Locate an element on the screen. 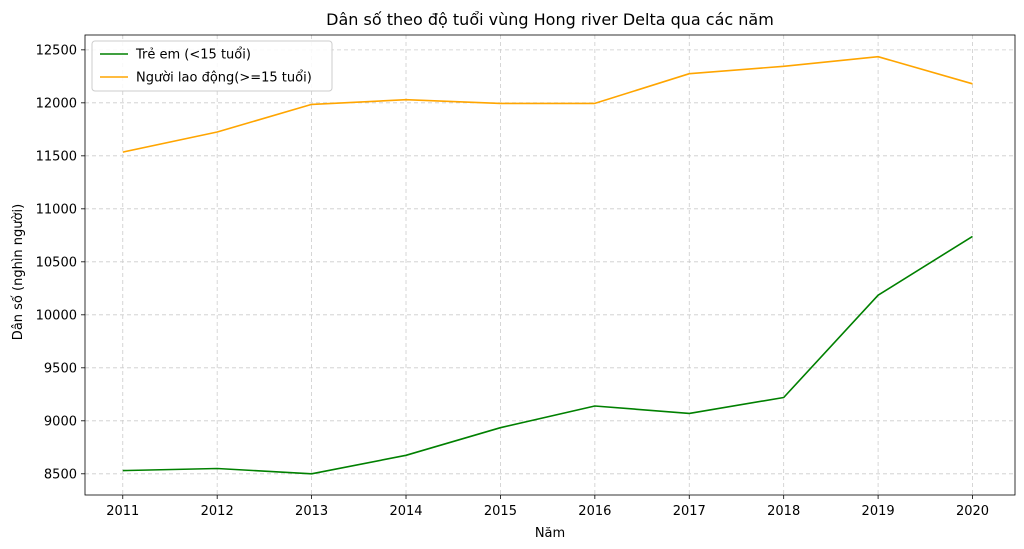 Image resolution: width=1024 pixels, height=549 pixels. legend-box is located at coordinates (212, 66).